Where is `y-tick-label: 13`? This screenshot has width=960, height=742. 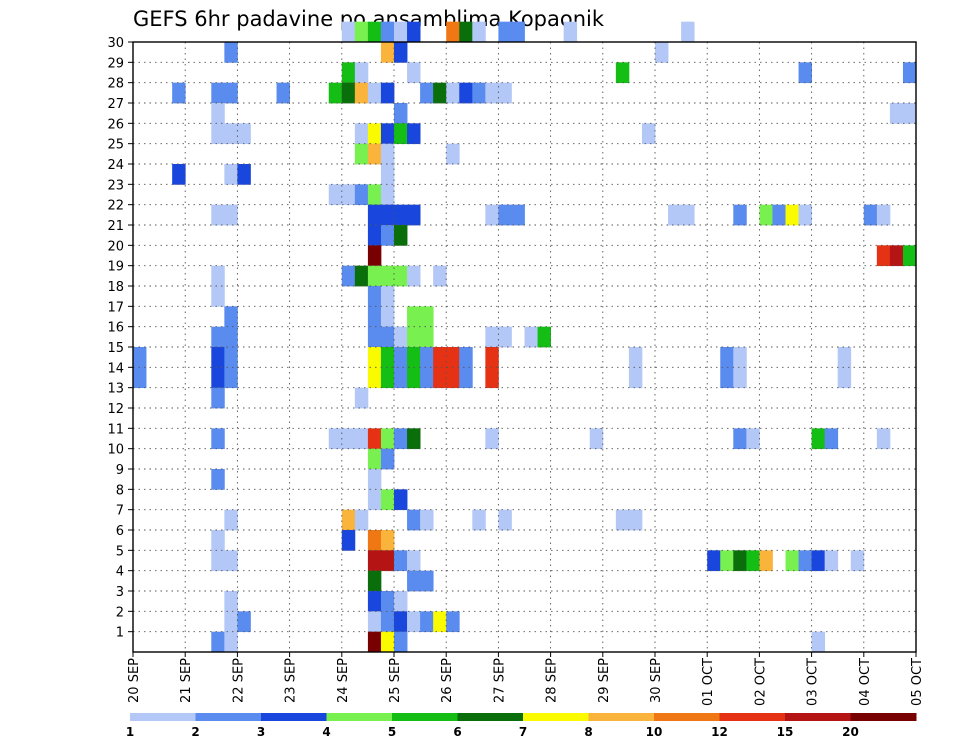 y-tick-label: 13 is located at coordinates (115, 389).